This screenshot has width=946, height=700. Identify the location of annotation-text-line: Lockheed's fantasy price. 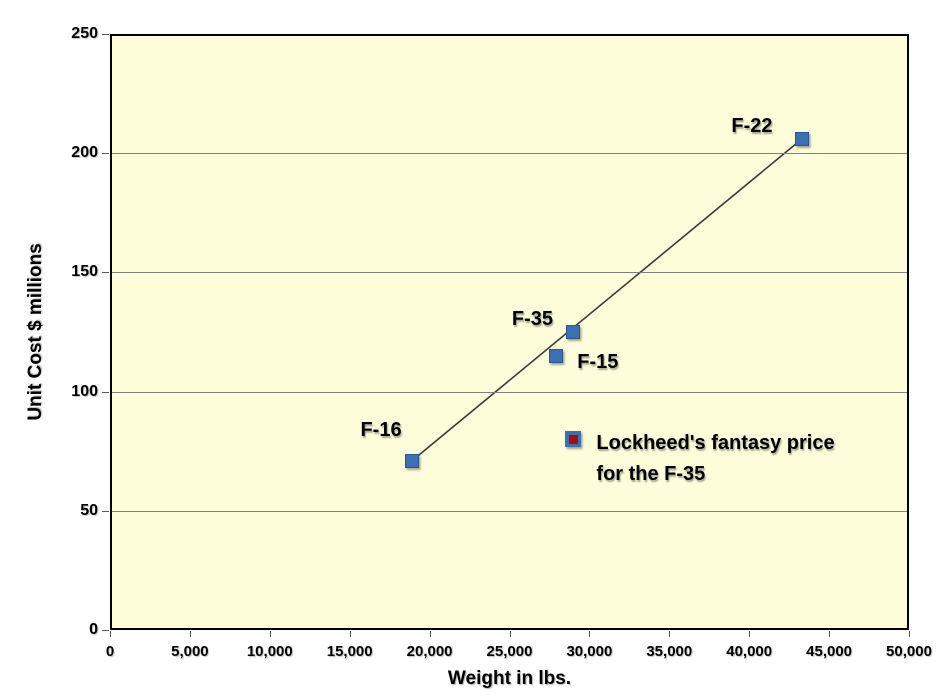
(715, 443).